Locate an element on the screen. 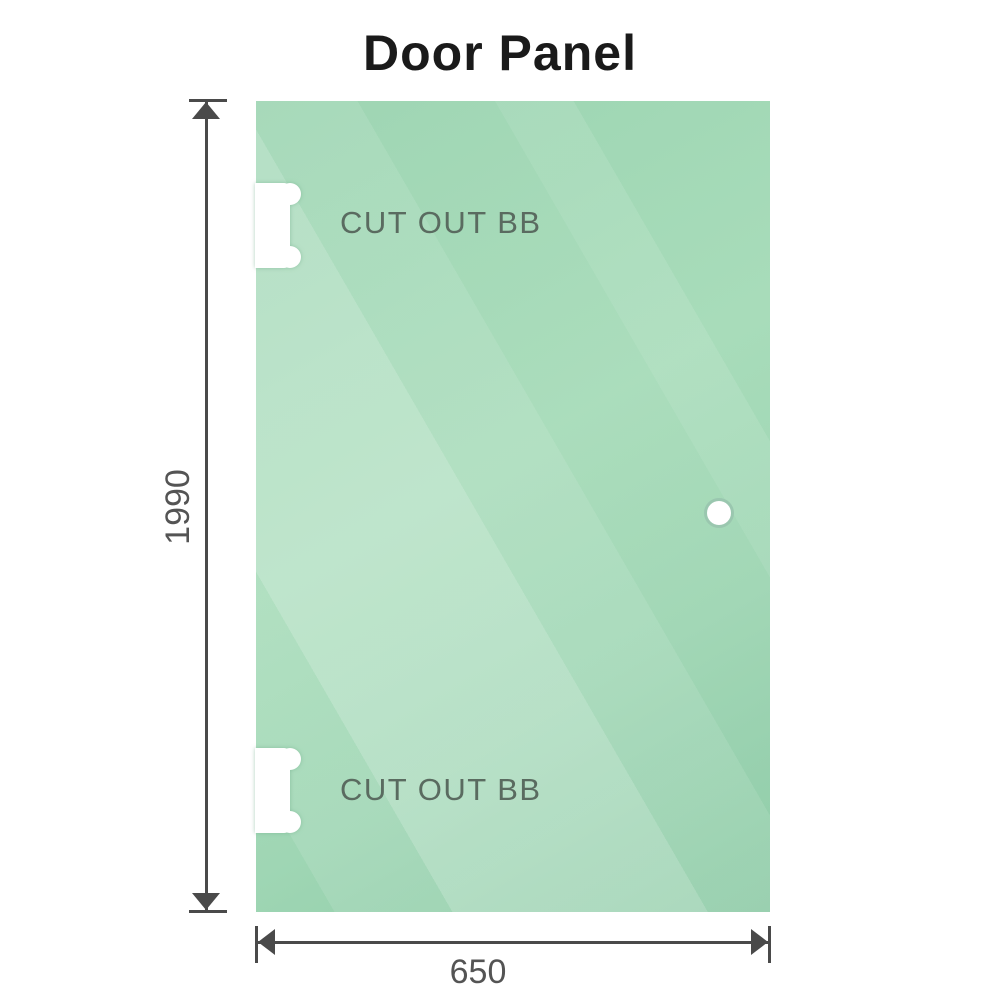 The image size is (1000, 1000). width-dimension-label: 650 is located at coordinates (478, 972).